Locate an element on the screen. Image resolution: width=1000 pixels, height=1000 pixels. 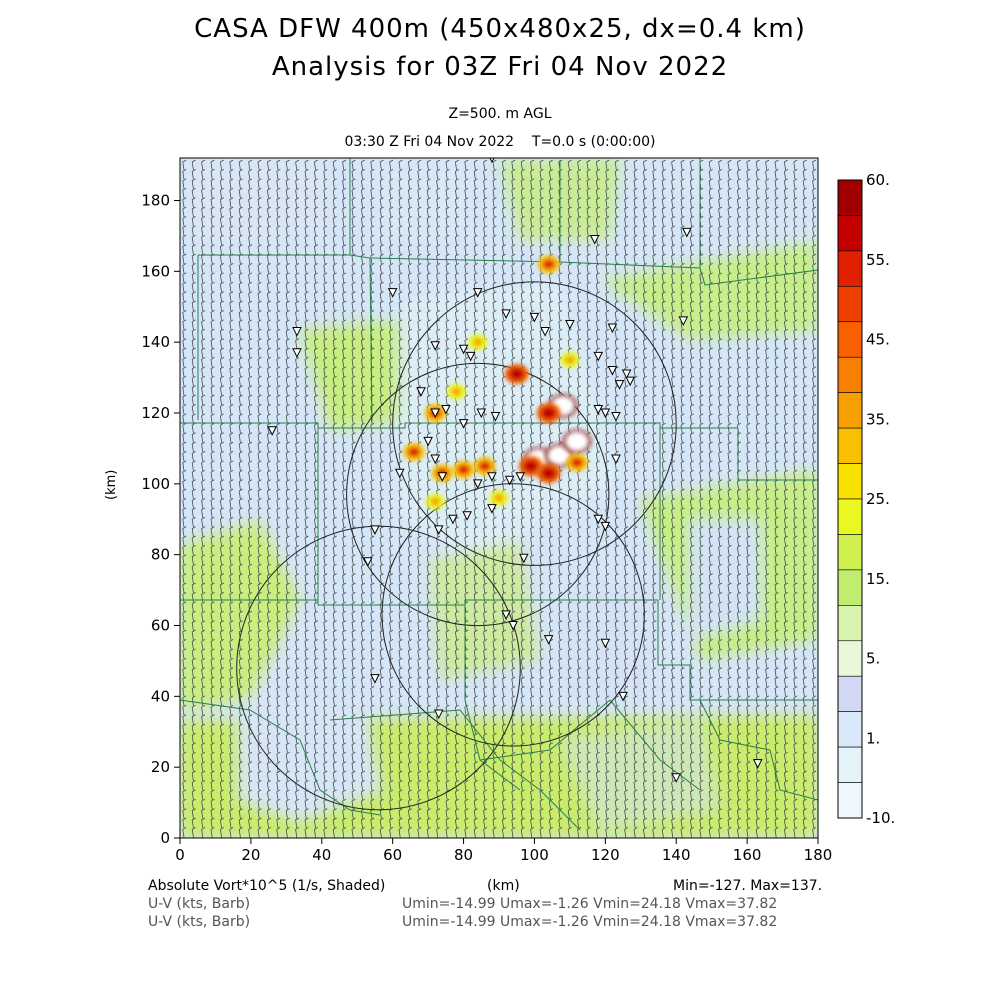
y-tick-label: 20 is located at coordinates (160, 767).